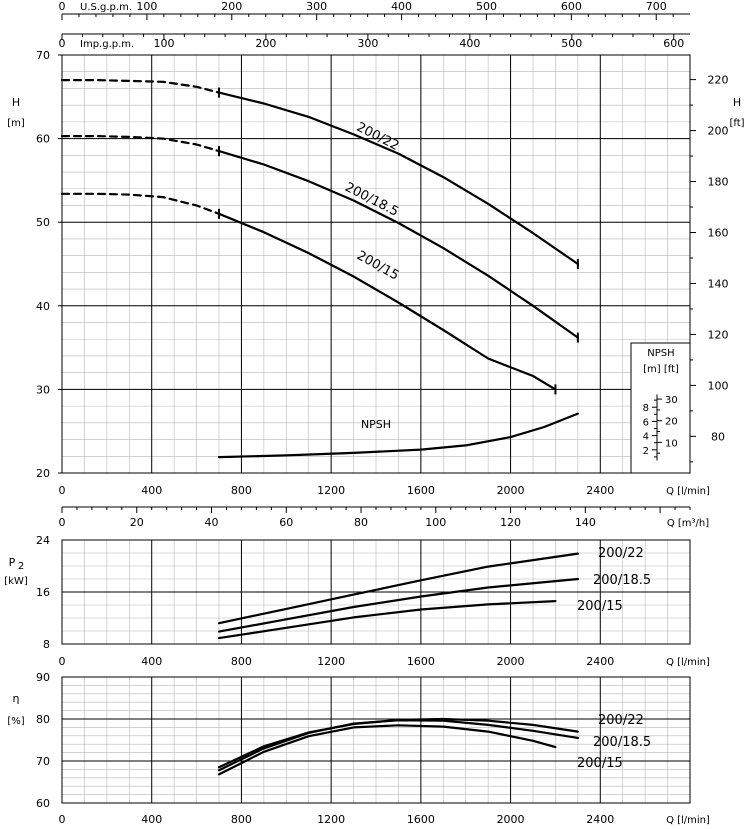 Image resolution: width=750 pixels, height=829 pixels. Describe the element at coordinates (661, 369) in the screenshot. I see `npsh-inset-units: [m] [ft]` at that location.